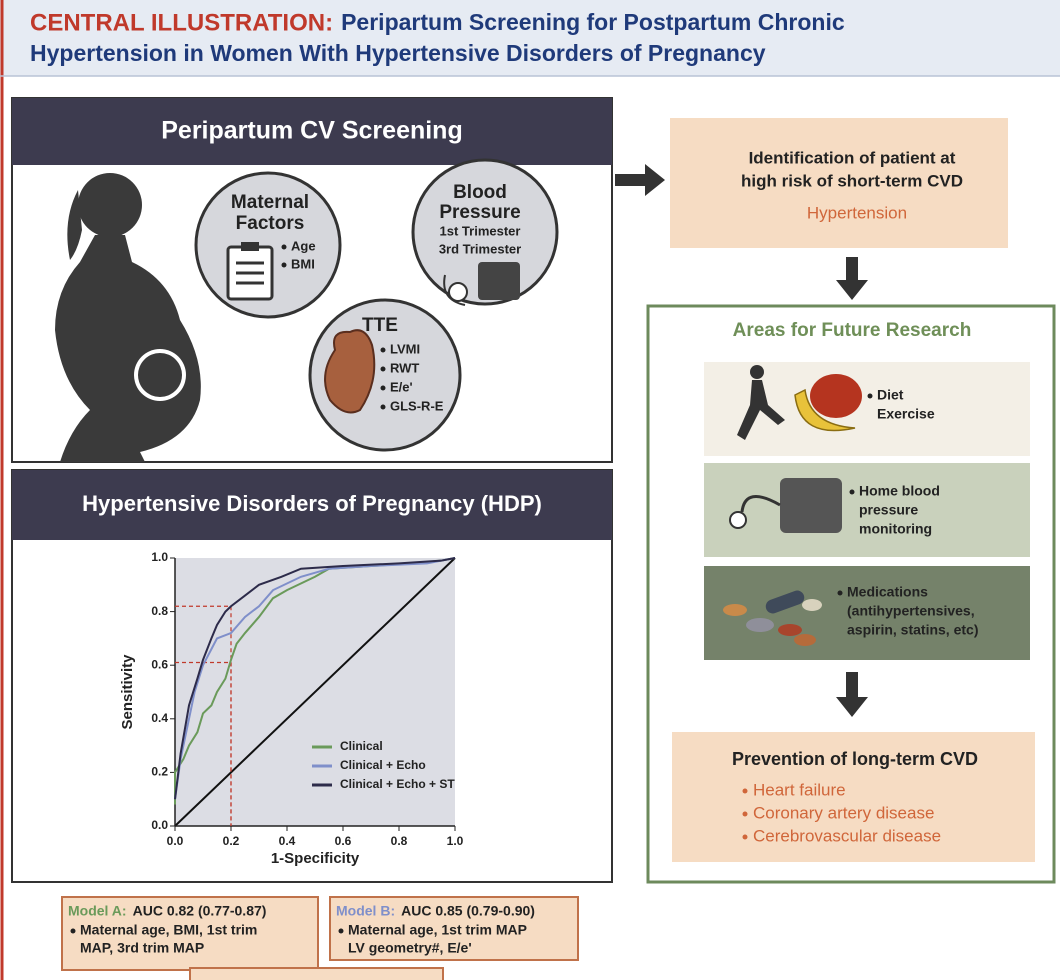 Image resolution: width=1060 pixels, height=980 pixels. Describe the element at coordinates (836, 396) in the screenshot. I see `apple-icon` at that location.